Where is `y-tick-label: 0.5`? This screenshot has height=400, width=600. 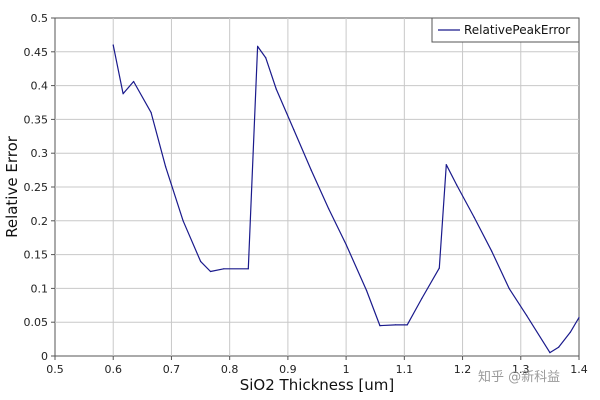
y-tick-label: 0.5 is located at coordinates (40, 18).